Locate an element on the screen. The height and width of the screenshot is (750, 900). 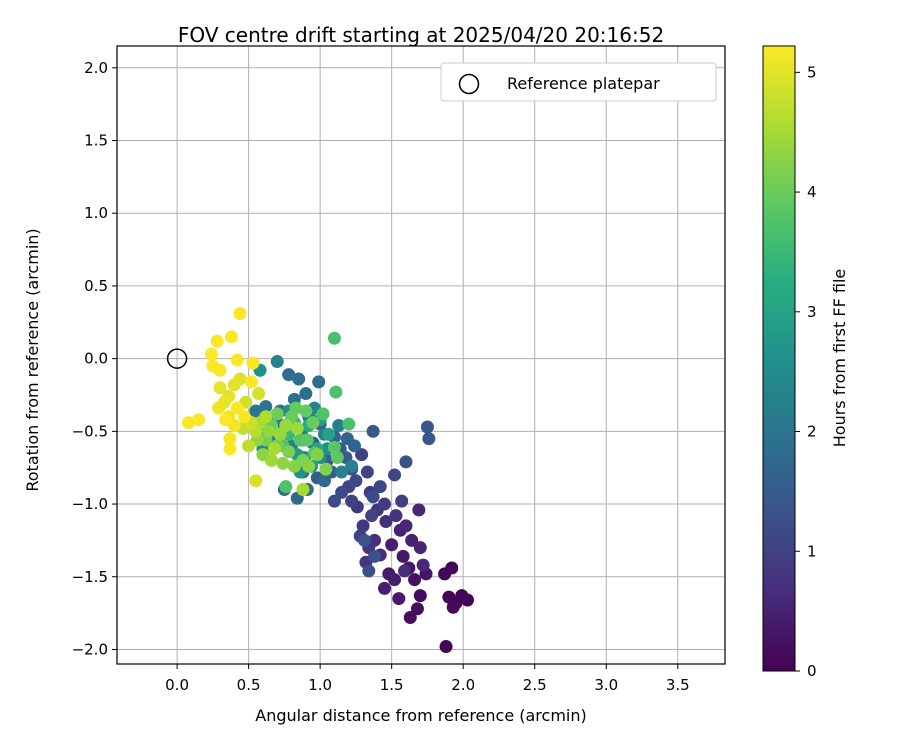
x-tick-label: 1.0 is located at coordinates (320, 685).